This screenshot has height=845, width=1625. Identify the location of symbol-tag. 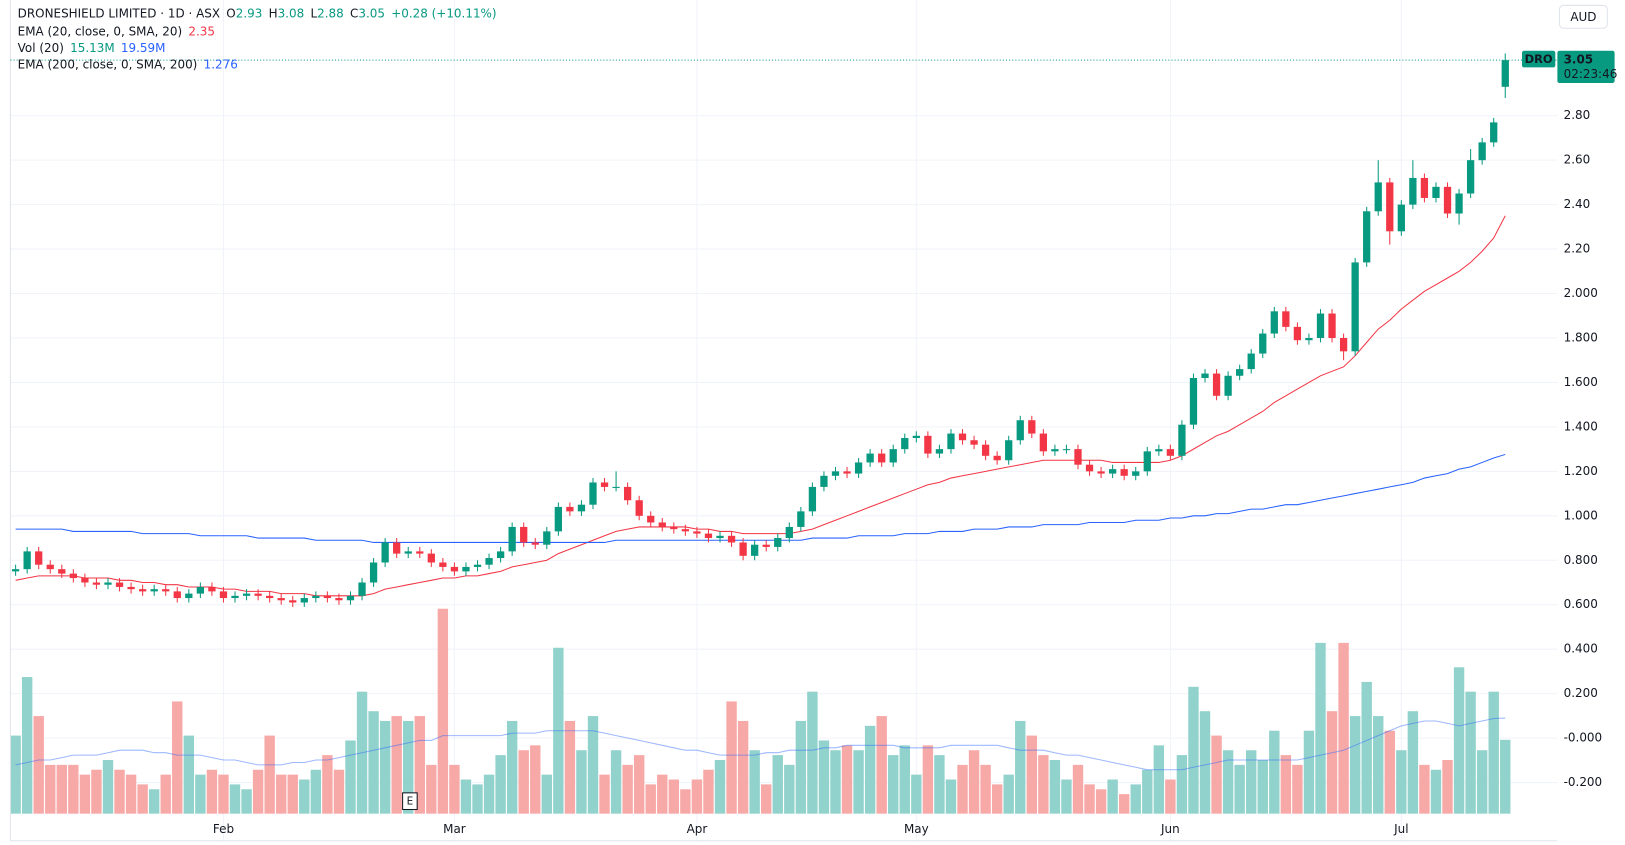
(1539, 59).